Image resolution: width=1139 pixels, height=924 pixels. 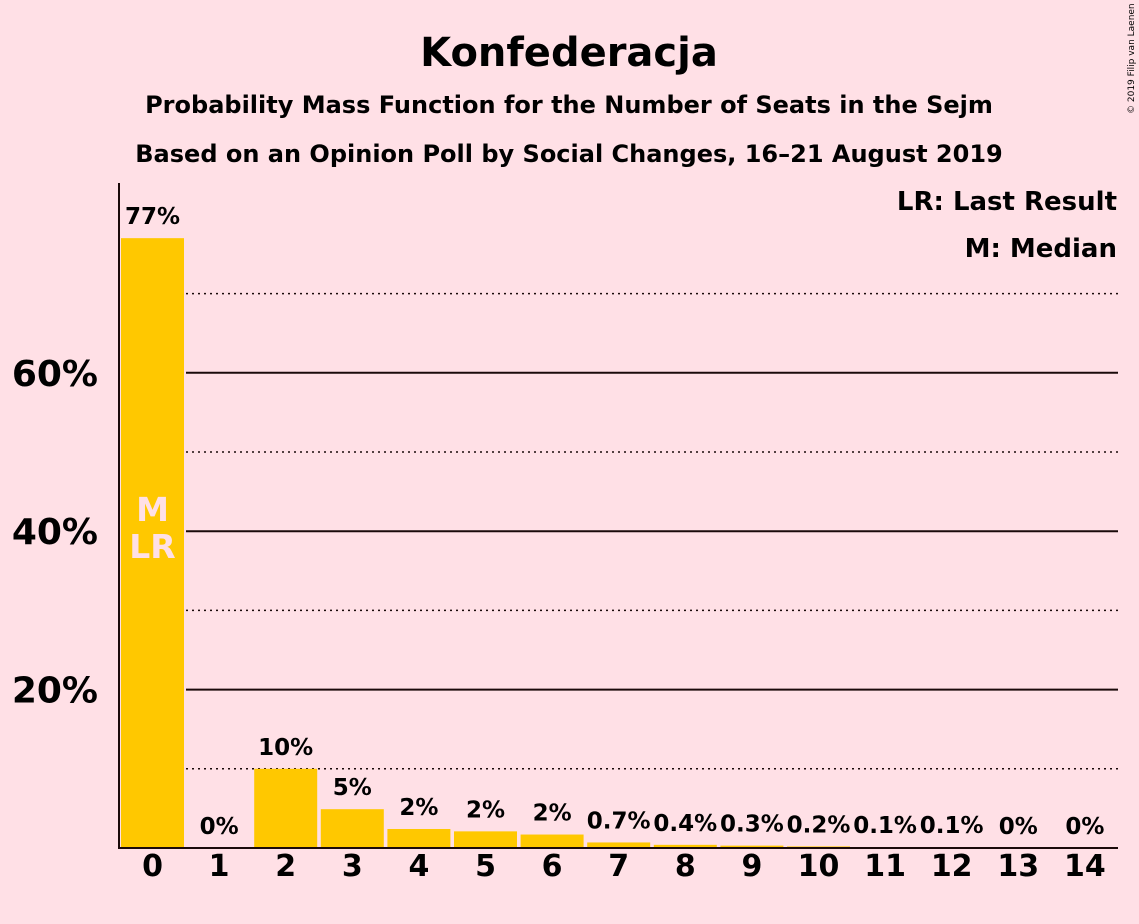 What do you see at coordinates (219, 866) in the screenshot?
I see `x-tick-label: 1` at bounding box center [219, 866].